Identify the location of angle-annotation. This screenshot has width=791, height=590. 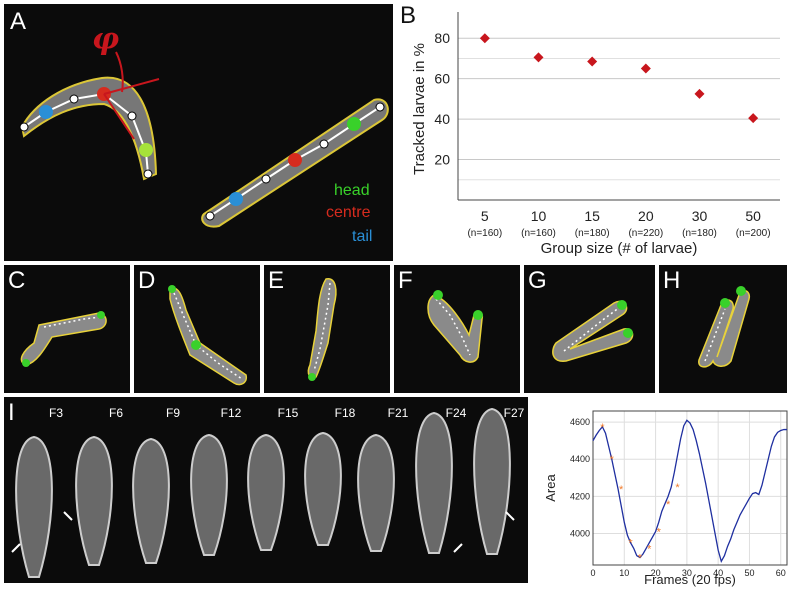
(131, 95).